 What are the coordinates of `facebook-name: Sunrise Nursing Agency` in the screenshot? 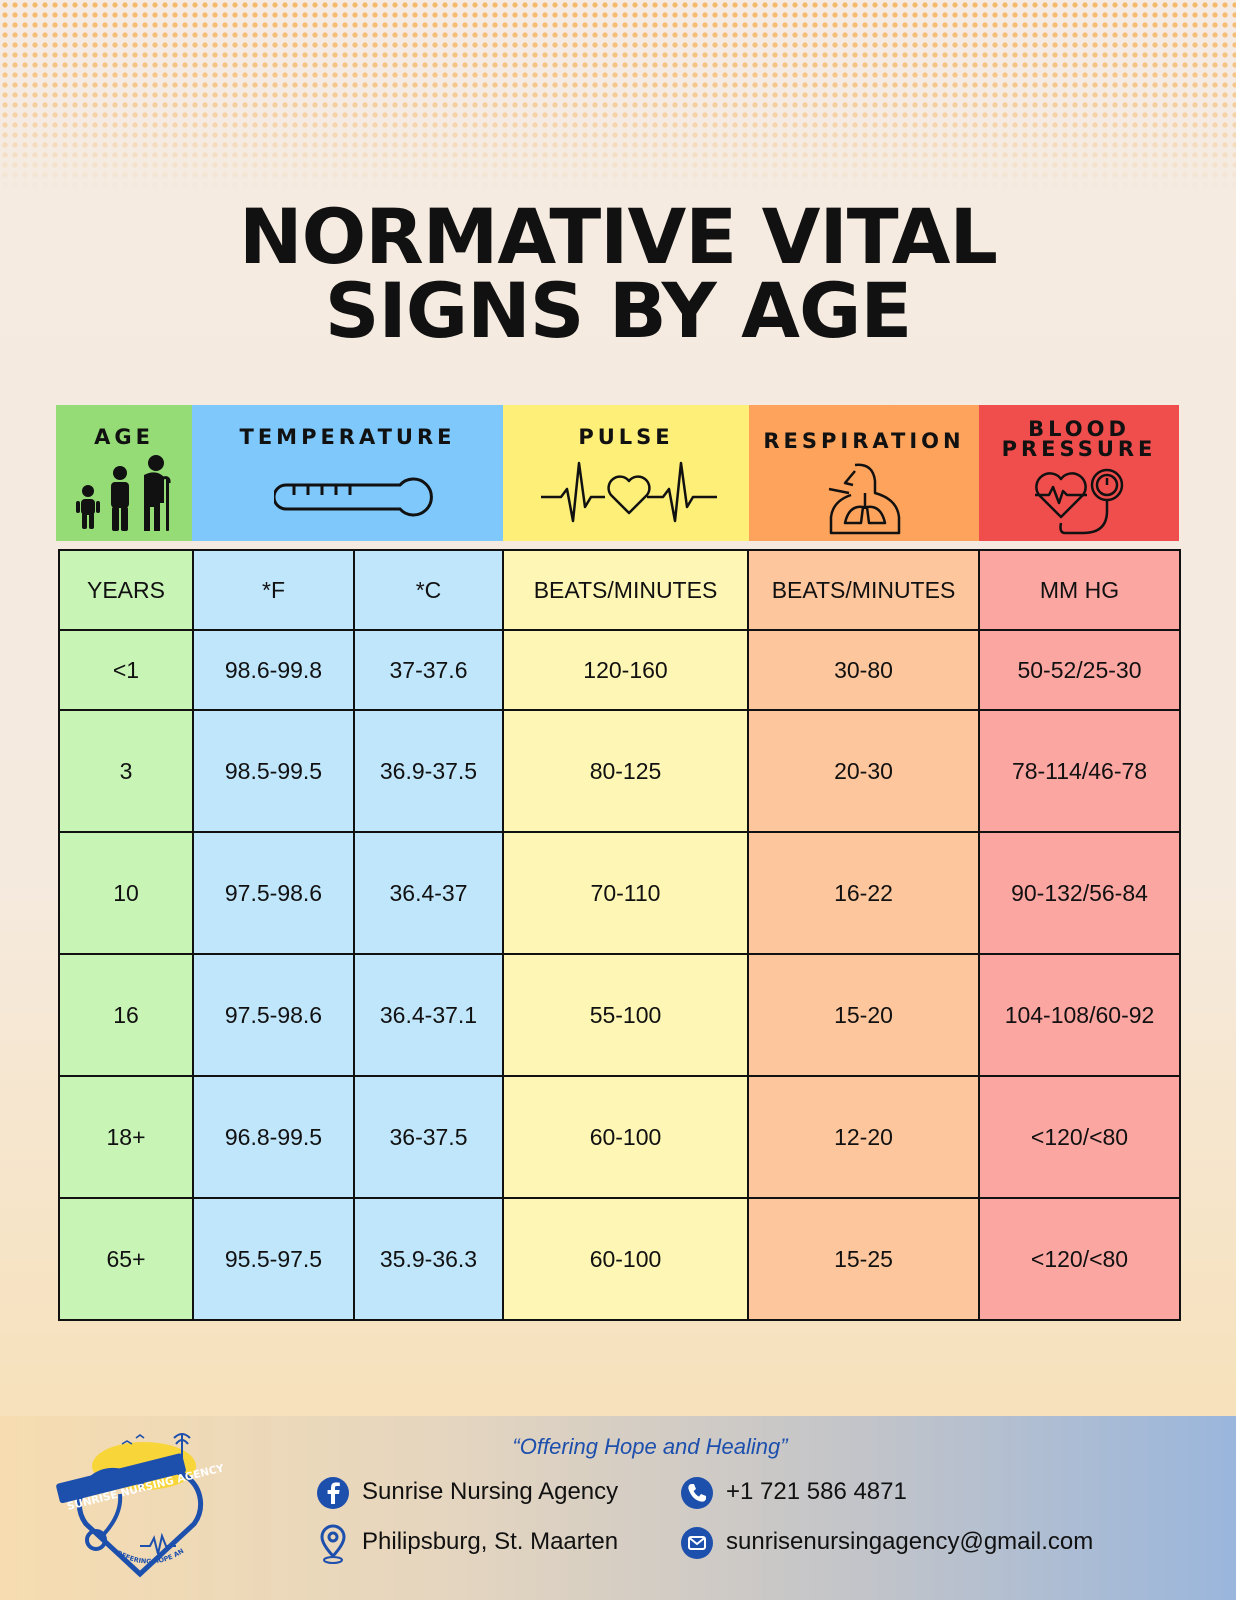 It's located at (490, 1491).